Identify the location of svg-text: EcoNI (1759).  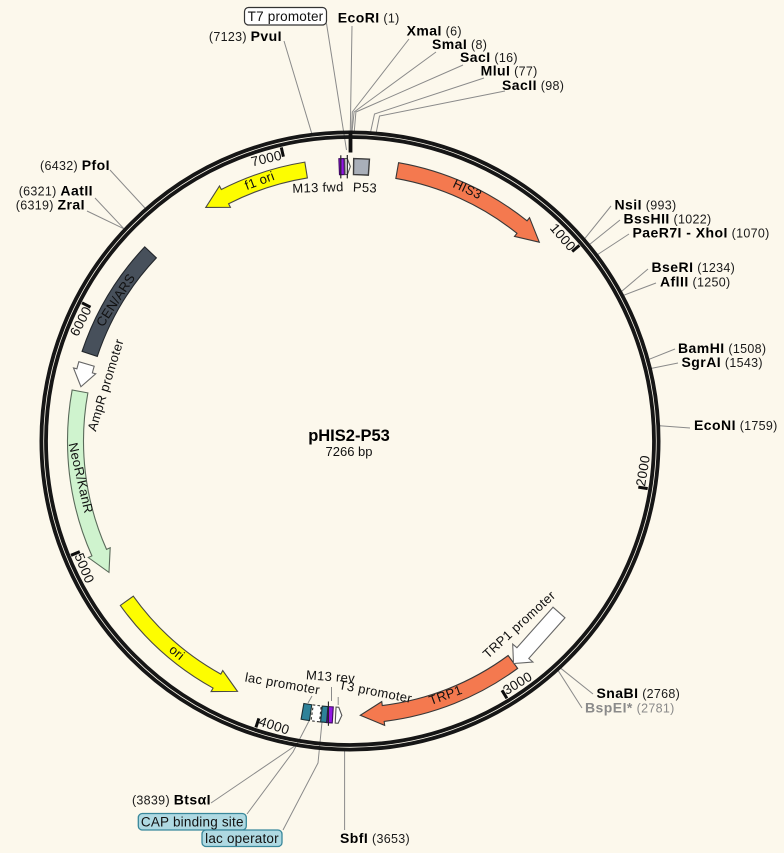
(736, 425).